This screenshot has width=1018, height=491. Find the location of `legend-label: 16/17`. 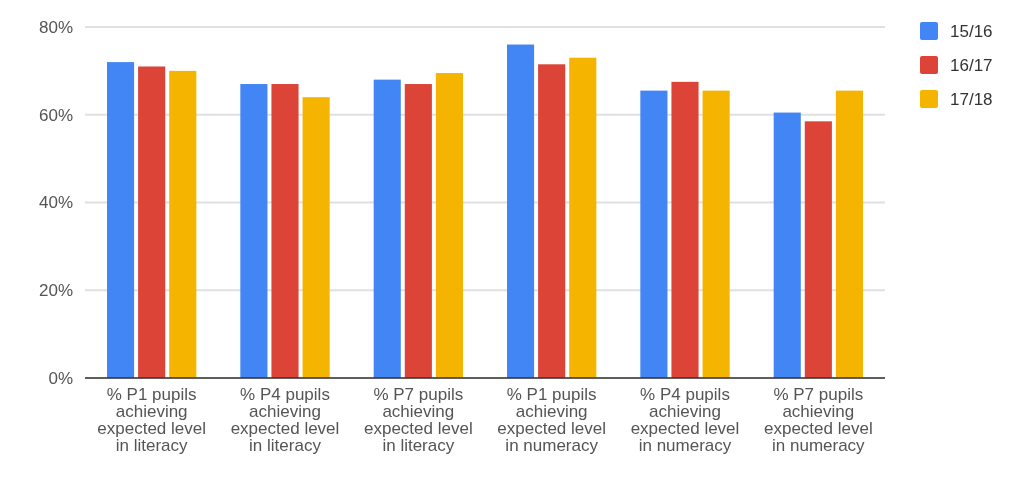

legend-label: 16/17 is located at coordinates (971, 65).